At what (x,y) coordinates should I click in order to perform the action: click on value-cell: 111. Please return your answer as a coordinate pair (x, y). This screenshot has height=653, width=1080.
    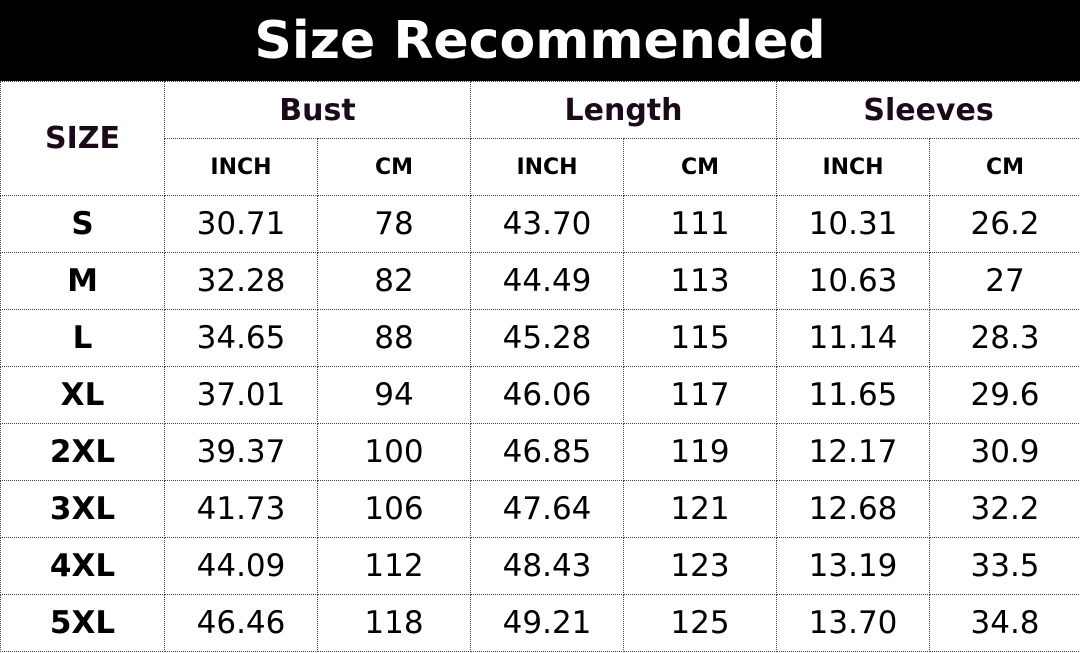
    Looking at the image, I should click on (700, 224).